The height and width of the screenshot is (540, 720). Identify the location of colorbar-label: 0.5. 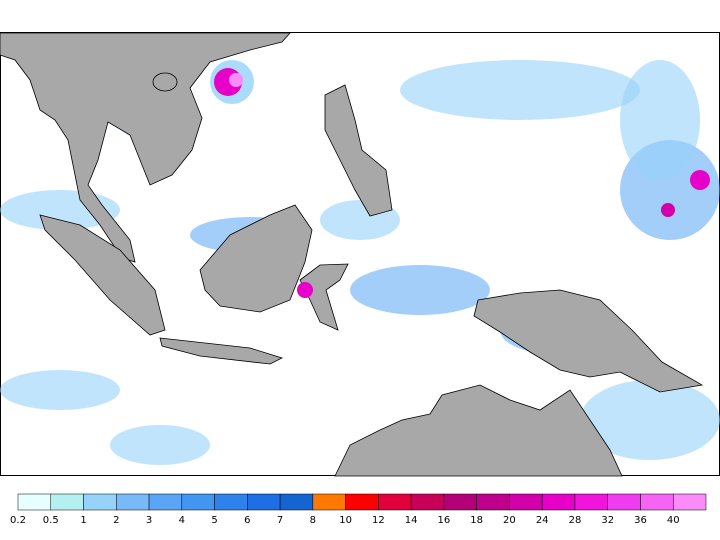
(51, 520).